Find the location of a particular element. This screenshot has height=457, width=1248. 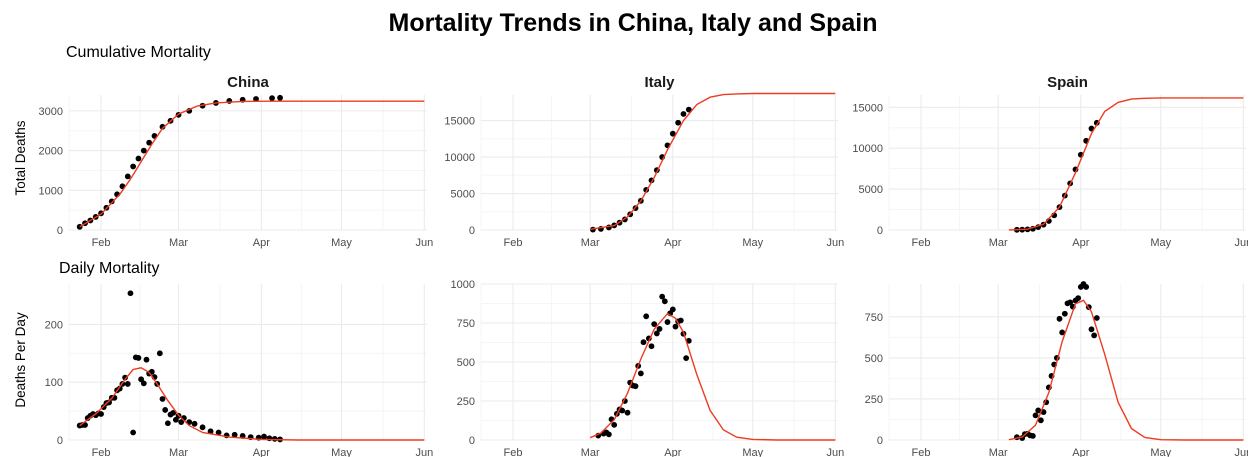

panel-spain-daily: Feb Mar Apr May Jun 0 250 500 750 is located at coordinates (1056, 369).